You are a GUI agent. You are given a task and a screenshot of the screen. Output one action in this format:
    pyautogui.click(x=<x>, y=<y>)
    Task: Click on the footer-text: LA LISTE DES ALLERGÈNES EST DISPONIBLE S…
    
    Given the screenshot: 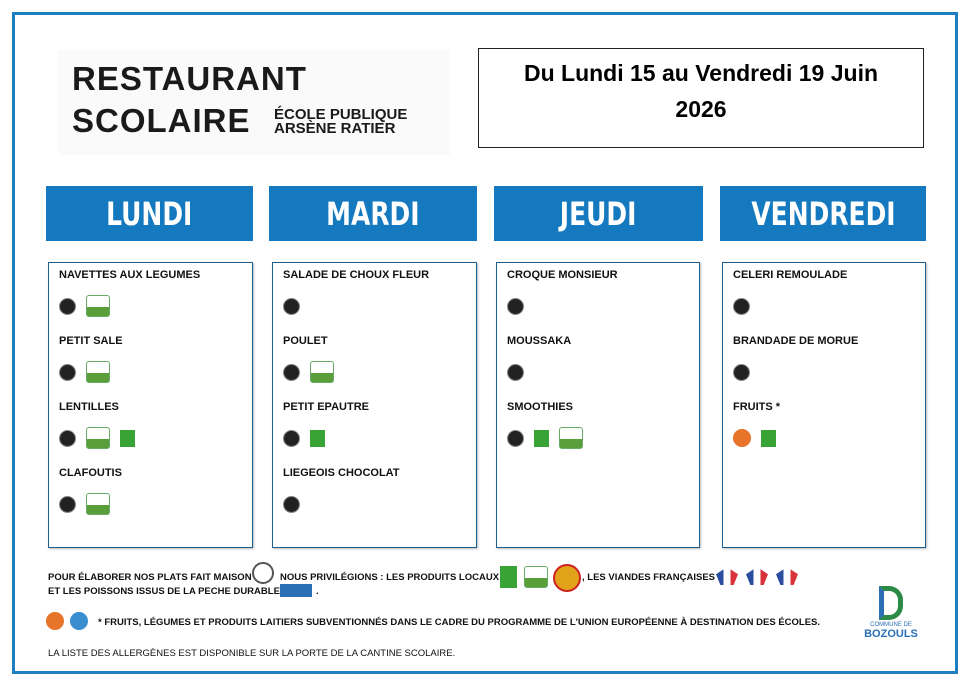 What is the action you would take?
    pyautogui.click(x=252, y=653)
    